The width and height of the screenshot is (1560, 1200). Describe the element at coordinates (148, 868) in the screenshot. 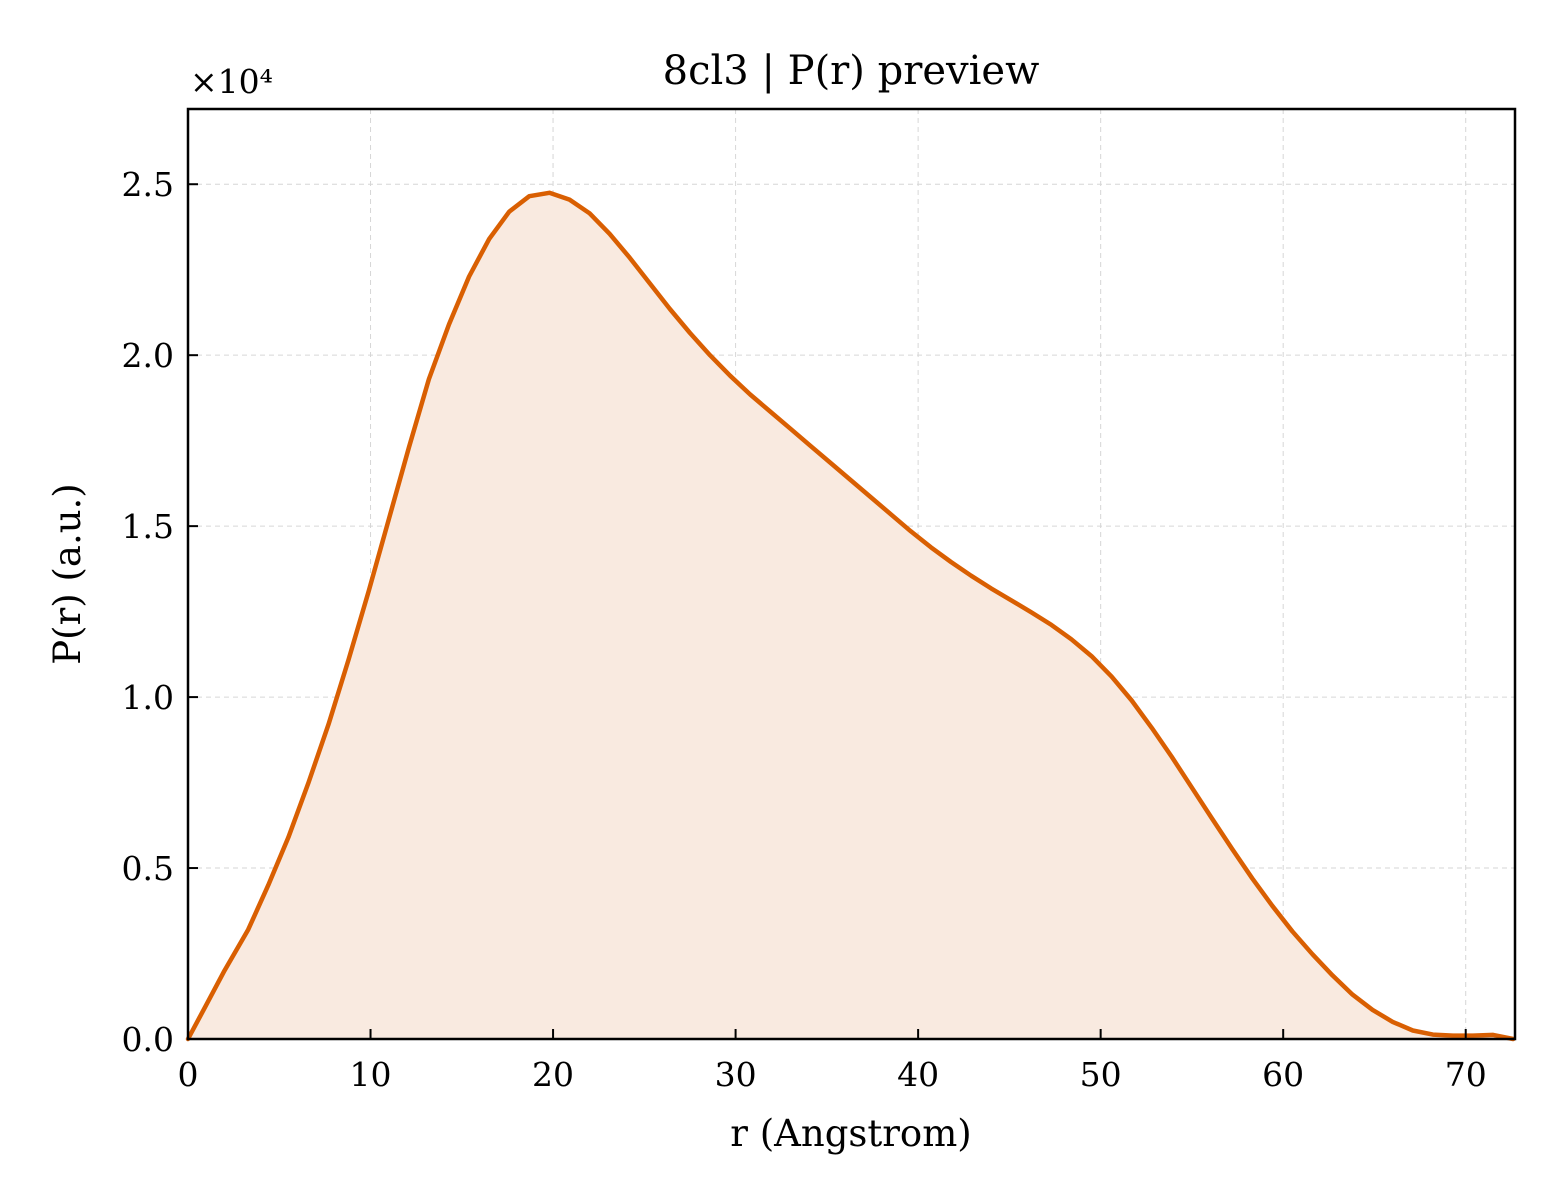

I see `y-tick-label: 0.5` at that location.